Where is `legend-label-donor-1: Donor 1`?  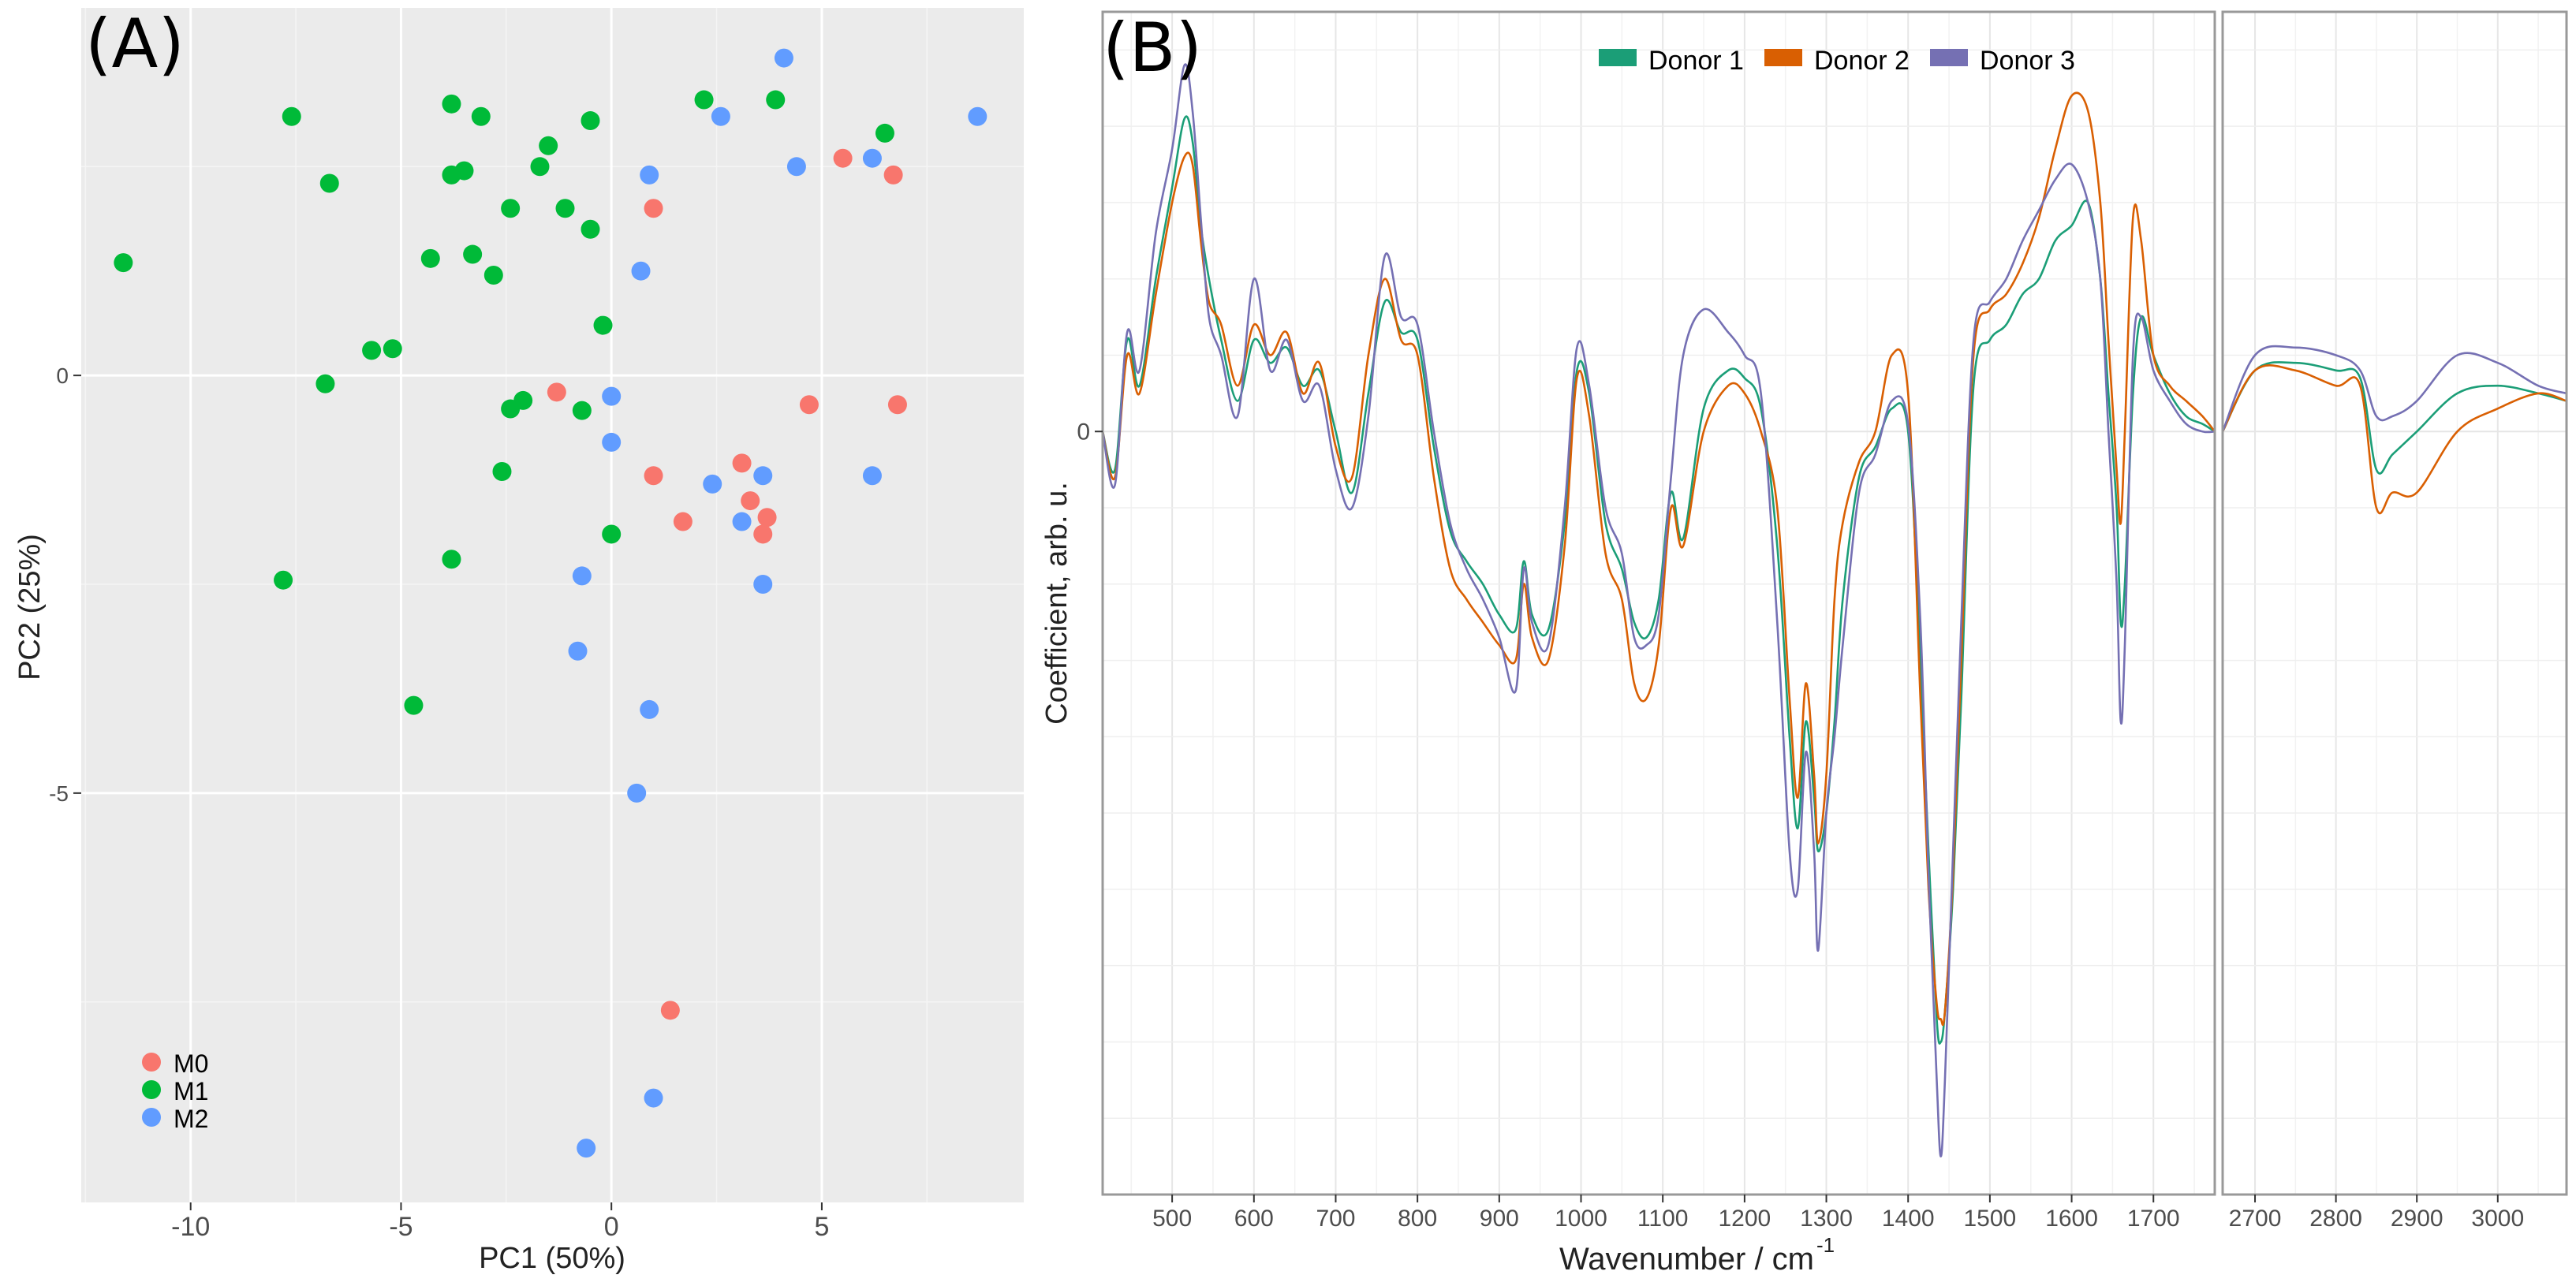
legend-label-donor-1: Donor 1 is located at coordinates (1696, 61).